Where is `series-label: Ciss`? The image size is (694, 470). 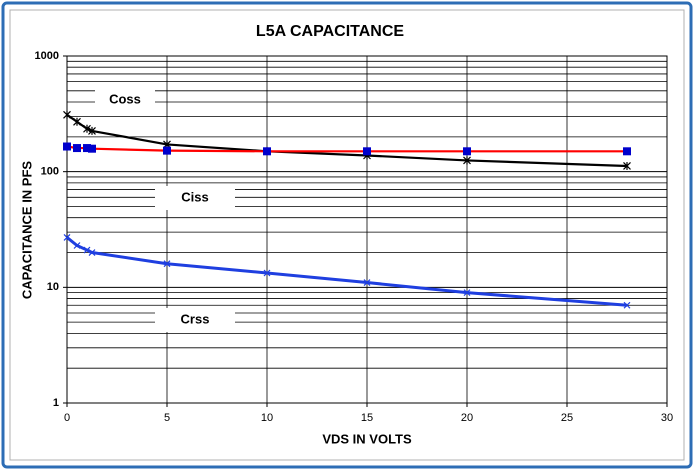
series-label: Ciss is located at coordinates (194, 196).